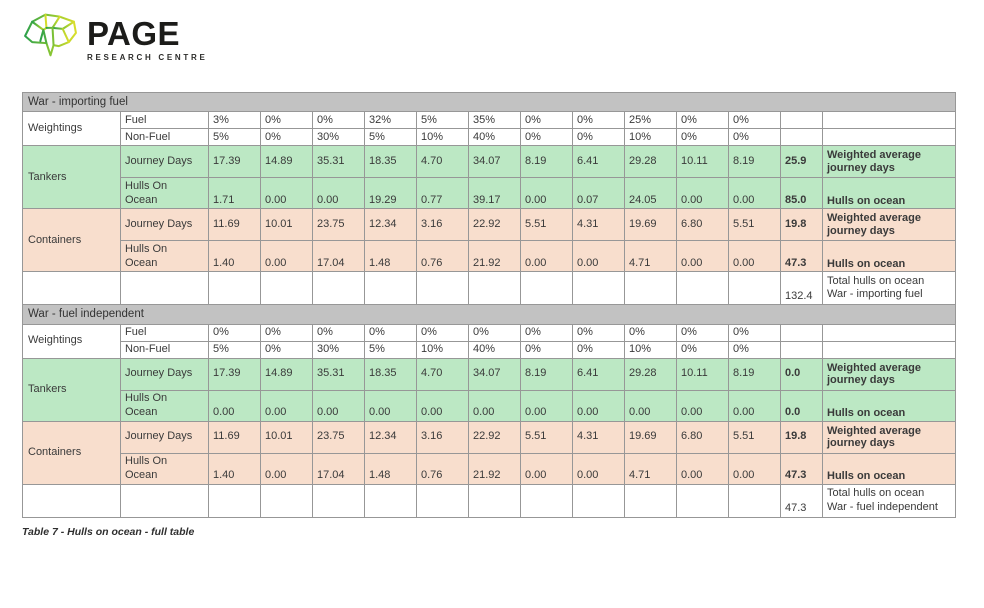 The image size is (984, 608). What do you see at coordinates (442, 120) in the screenshot?
I see `fuel-weight-cell: 5%` at bounding box center [442, 120].